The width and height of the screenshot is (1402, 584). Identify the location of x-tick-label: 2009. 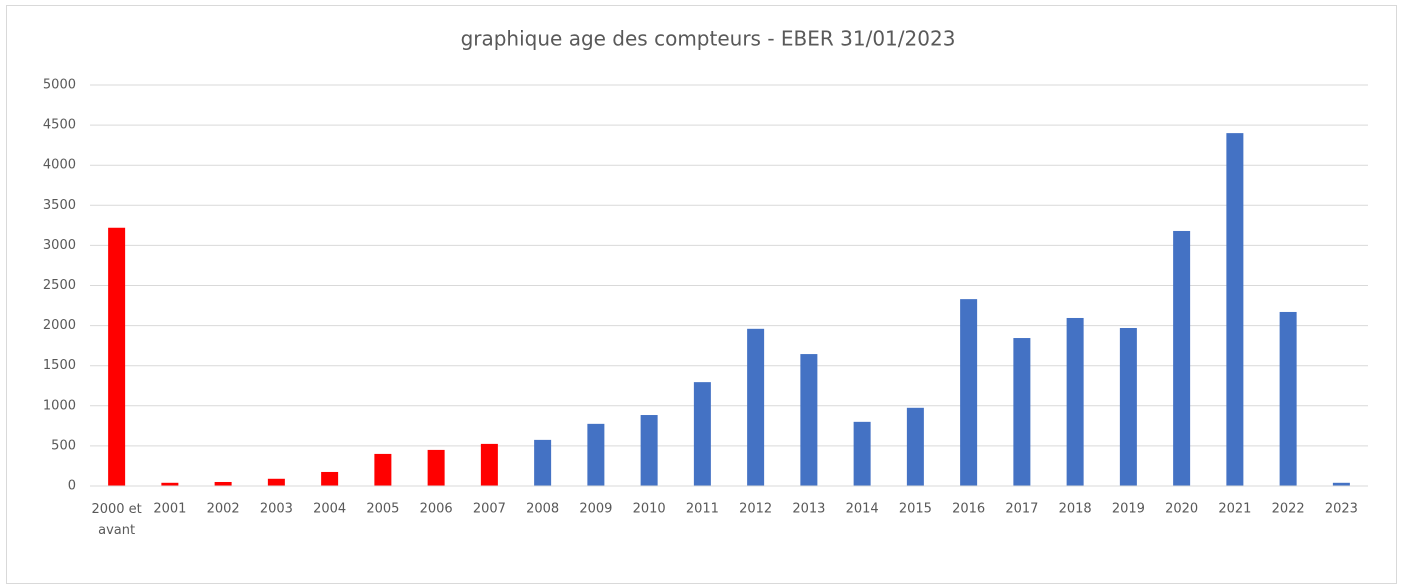
(595, 509).